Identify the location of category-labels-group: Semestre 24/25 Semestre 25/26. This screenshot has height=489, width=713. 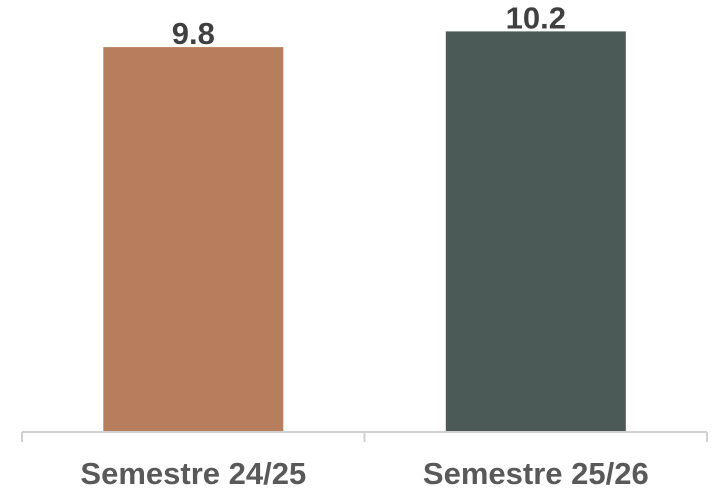
(364, 472).